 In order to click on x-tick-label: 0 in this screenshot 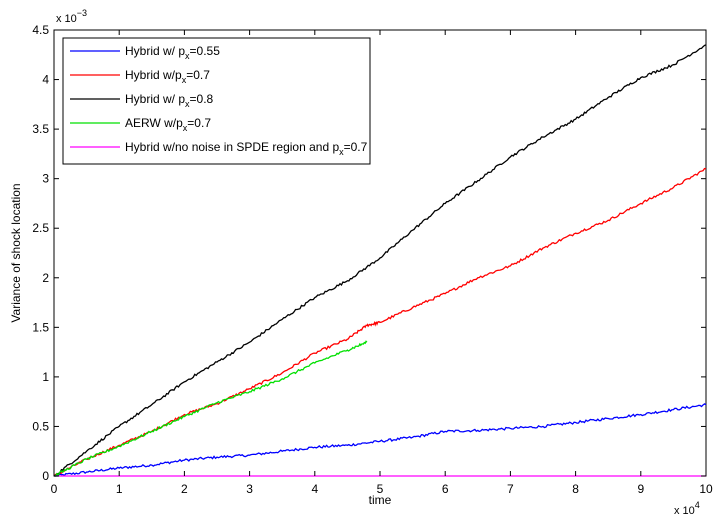, I will do `click(54, 489)`.